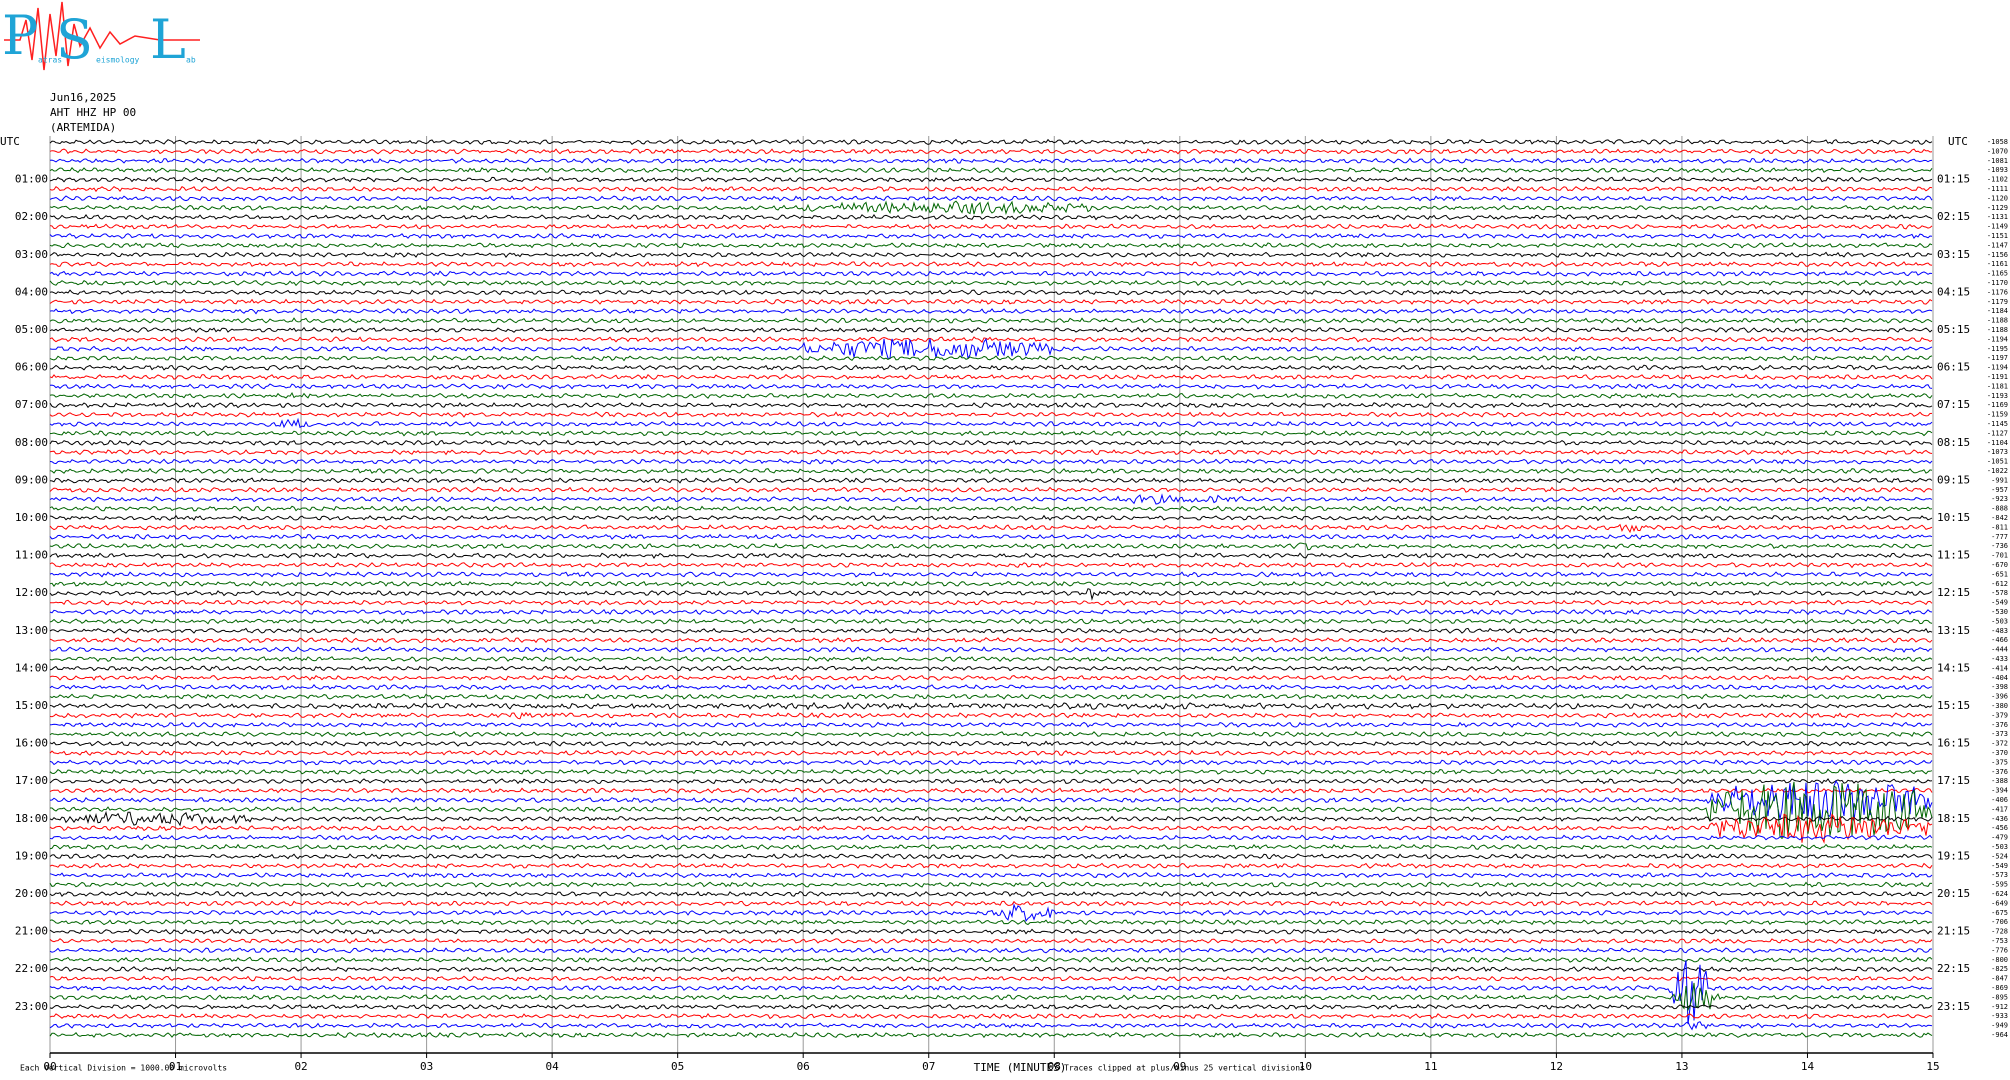 This screenshot has height=1080, width=2010. Describe the element at coordinates (1999, 753) in the screenshot. I see `trace-label: -370` at that location.